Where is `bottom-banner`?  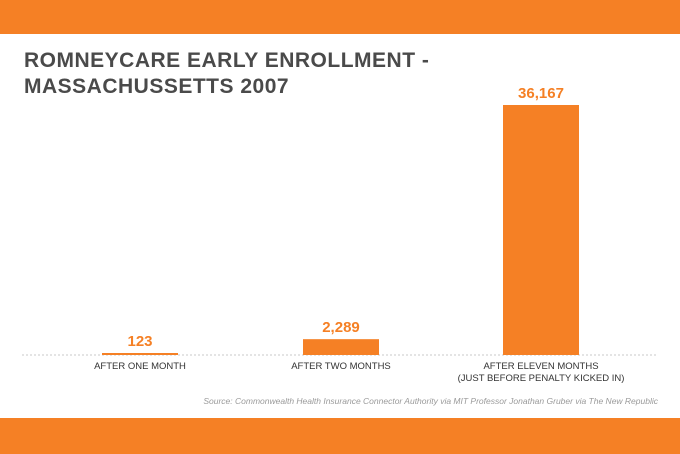 bottom-banner is located at coordinates (340, 436).